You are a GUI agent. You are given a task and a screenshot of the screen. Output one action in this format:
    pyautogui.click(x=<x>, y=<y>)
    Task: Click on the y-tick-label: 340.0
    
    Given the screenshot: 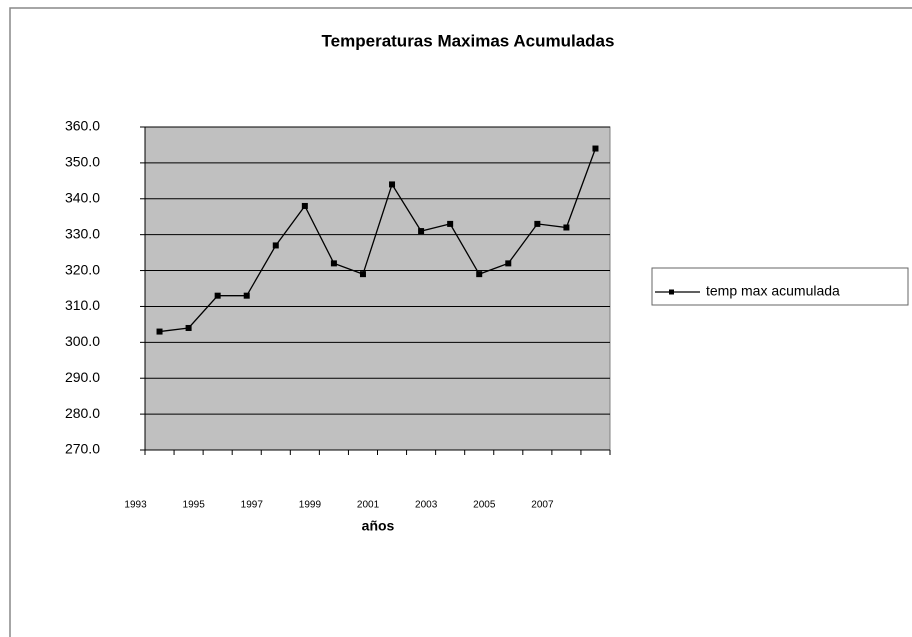 What is the action you would take?
    pyautogui.click(x=82, y=197)
    